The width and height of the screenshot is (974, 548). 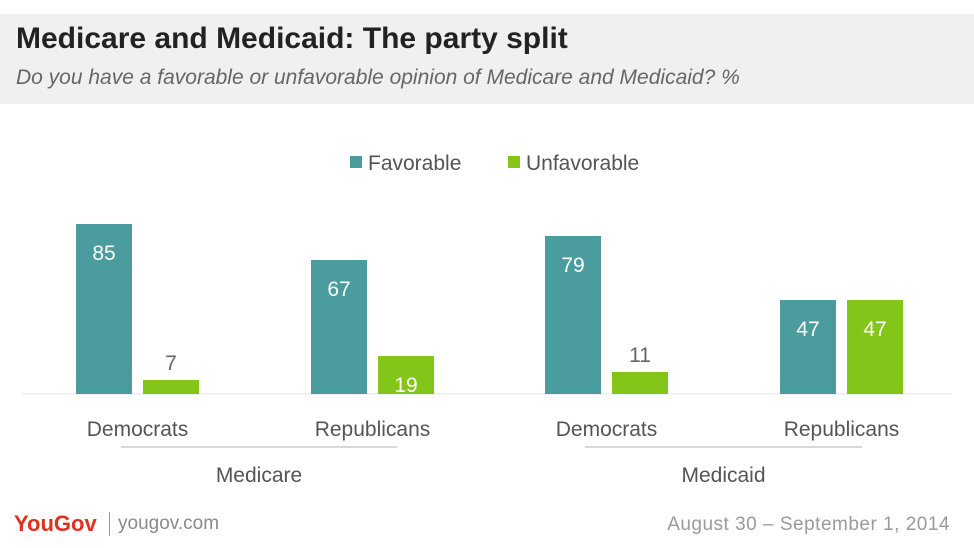 What do you see at coordinates (874, 329) in the screenshot?
I see `data-label-unfavorable: 47` at bounding box center [874, 329].